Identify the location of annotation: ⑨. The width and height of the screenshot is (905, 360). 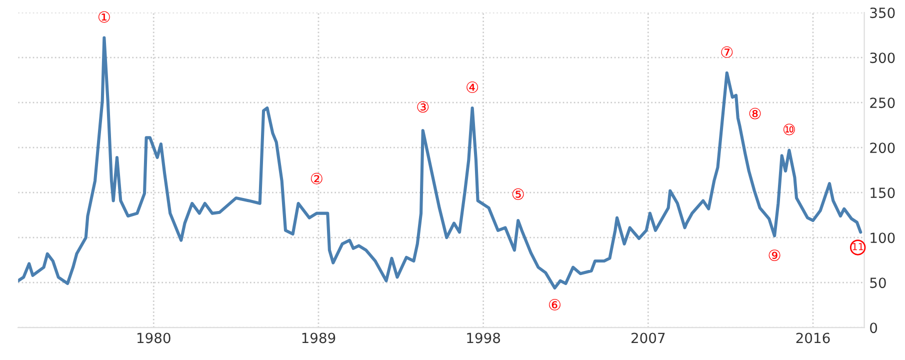
(774, 255).